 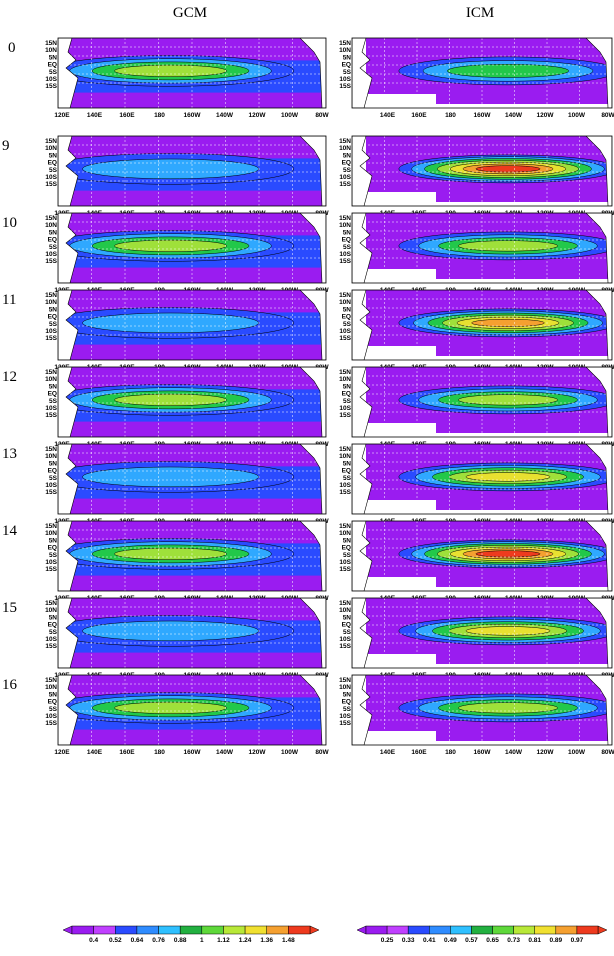 What do you see at coordinates (158, 940) in the screenshot?
I see `colorbar-label: 0.76` at bounding box center [158, 940].